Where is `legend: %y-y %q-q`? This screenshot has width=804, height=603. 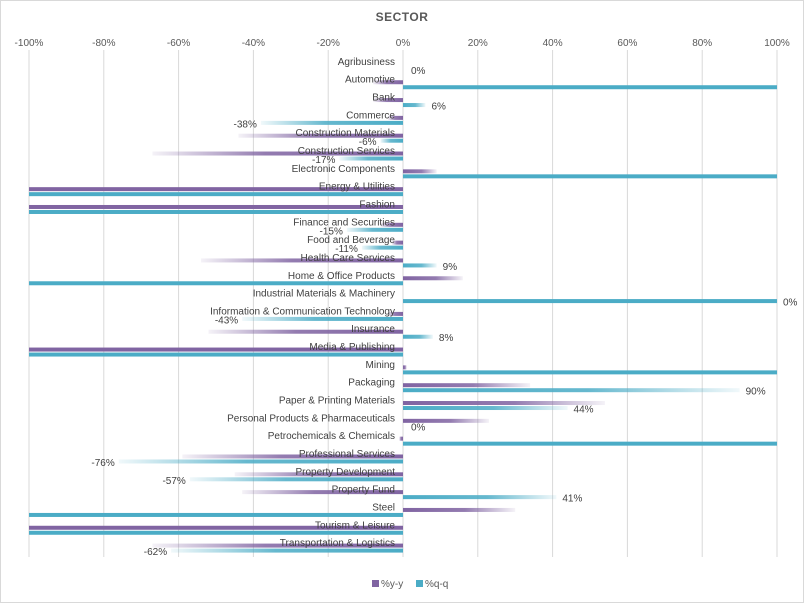
legend: %y-y %q-q is located at coordinates (410, 584).